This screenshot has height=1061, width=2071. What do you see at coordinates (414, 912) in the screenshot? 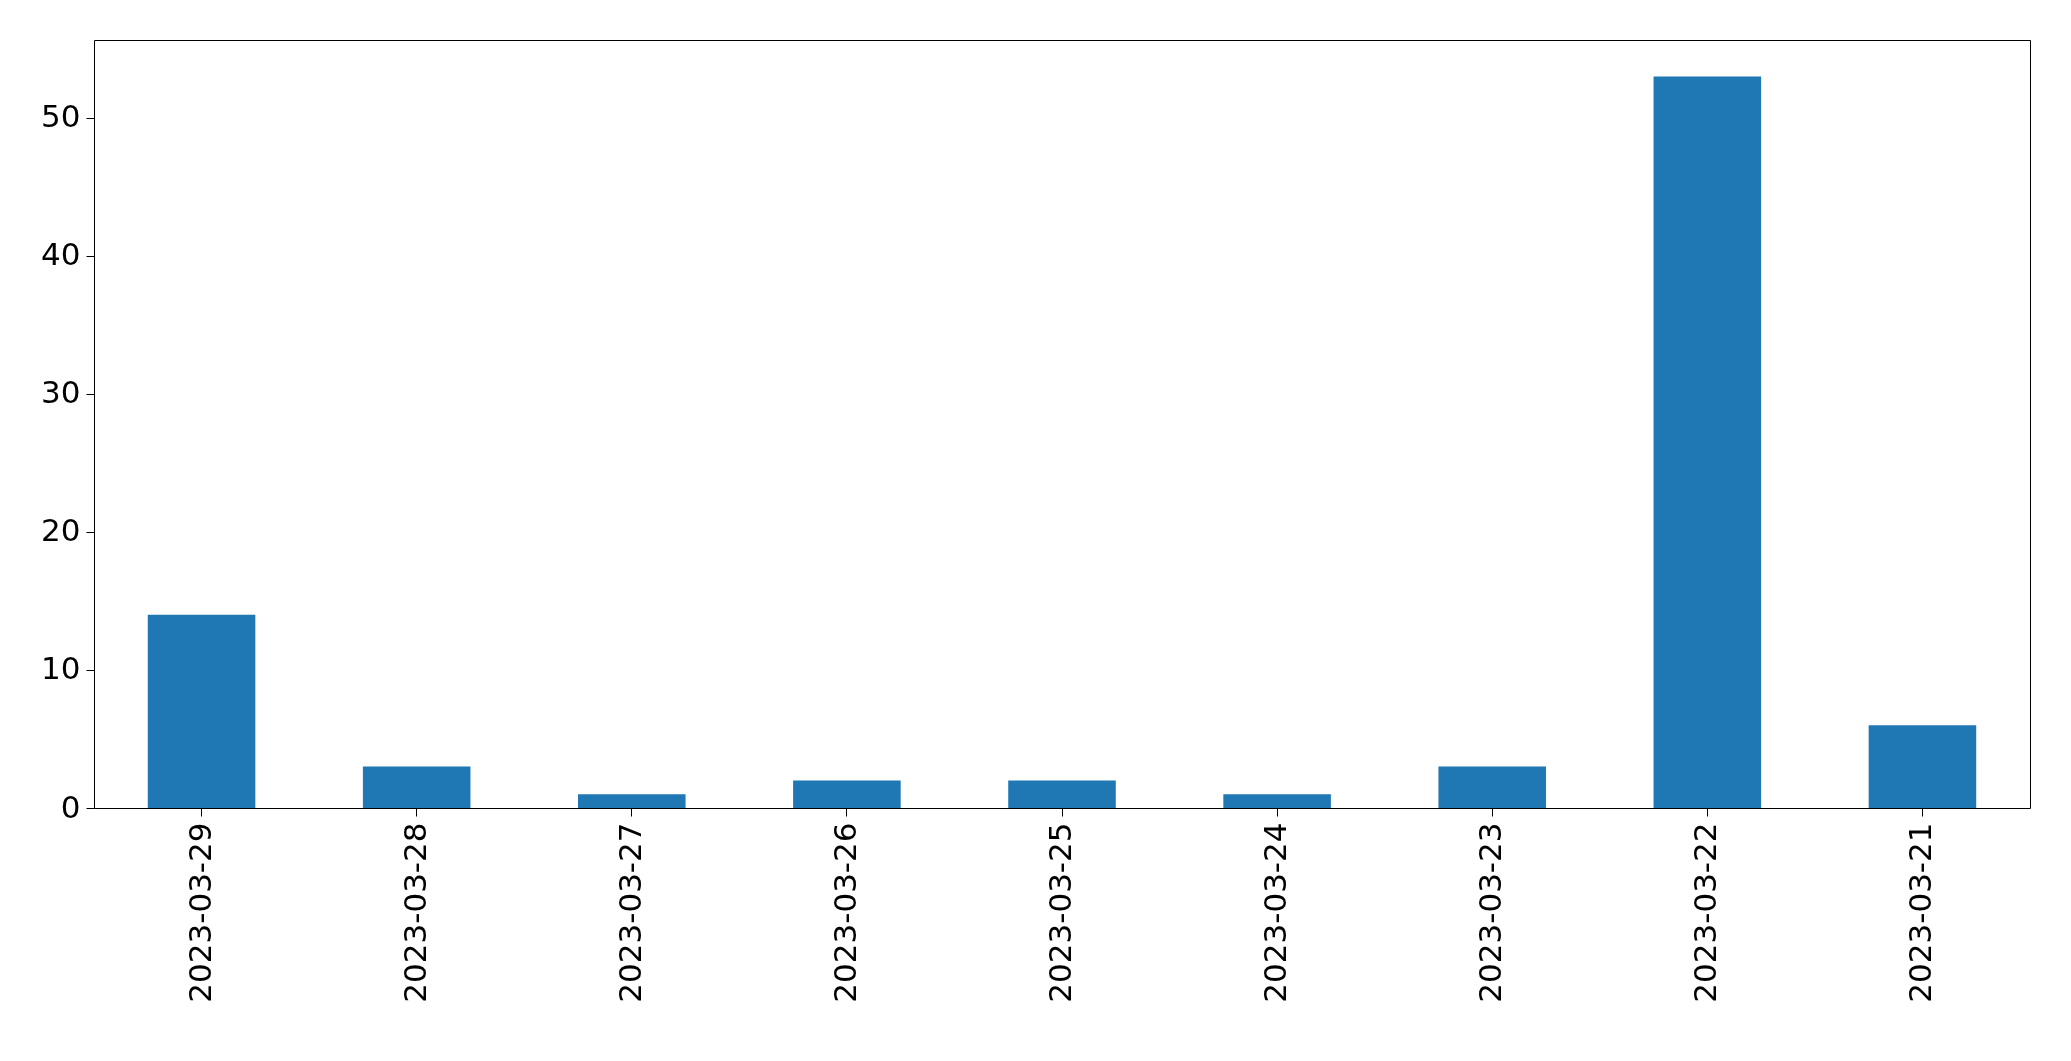
I see `x-tick-label: 2023-03-28` at bounding box center [414, 912].